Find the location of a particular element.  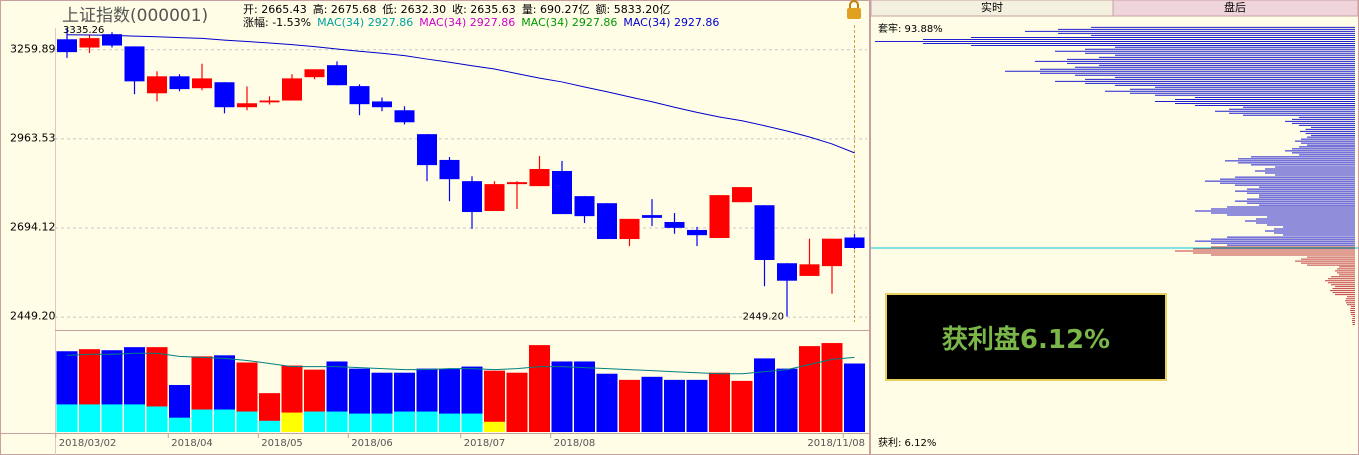

info-item: 量: 690.27亿 is located at coordinates (555, 9).